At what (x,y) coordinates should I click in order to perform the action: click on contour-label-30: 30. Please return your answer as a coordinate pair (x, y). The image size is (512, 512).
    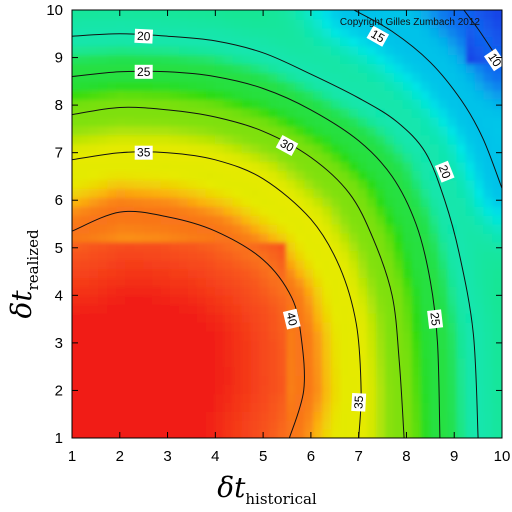
    Looking at the image, I should click on (287, 145).